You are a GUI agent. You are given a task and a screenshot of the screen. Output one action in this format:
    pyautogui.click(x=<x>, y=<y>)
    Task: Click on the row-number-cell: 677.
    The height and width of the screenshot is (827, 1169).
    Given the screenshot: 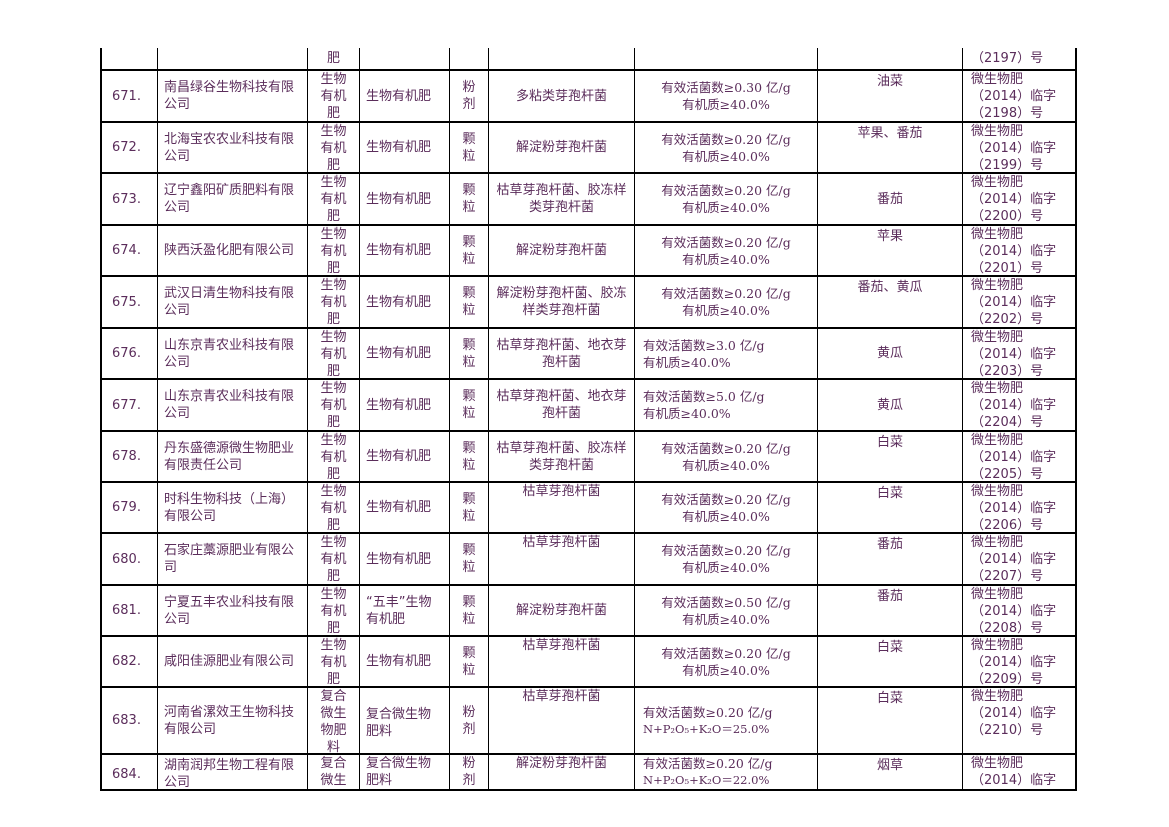 What is the action you would take?
    pyautogui.click(x=128, y=405)
    